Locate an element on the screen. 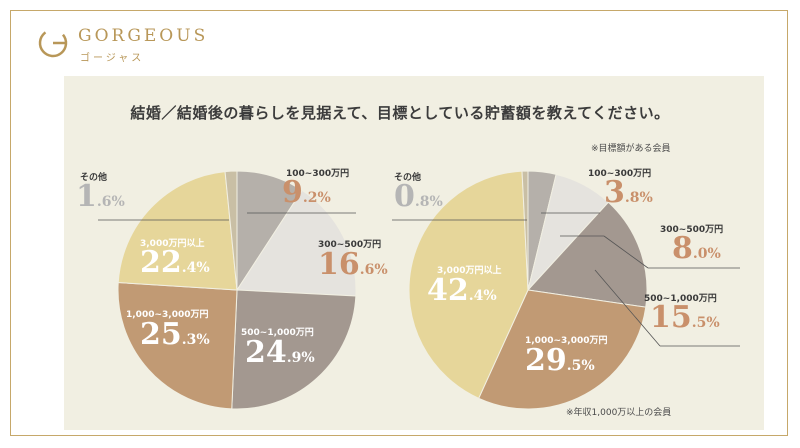 Image resolution: width=800 pixels, height=448 pixels. pie0-value-4: 22.4% is located at coordinates (175, 262).